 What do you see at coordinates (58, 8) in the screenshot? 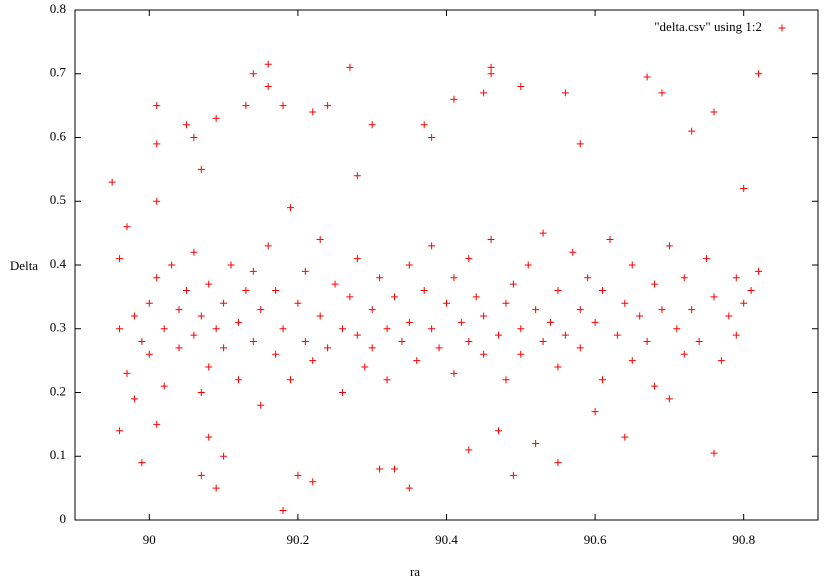
I see `y-tick-label: 0.8` at bounding box center [58, 8].